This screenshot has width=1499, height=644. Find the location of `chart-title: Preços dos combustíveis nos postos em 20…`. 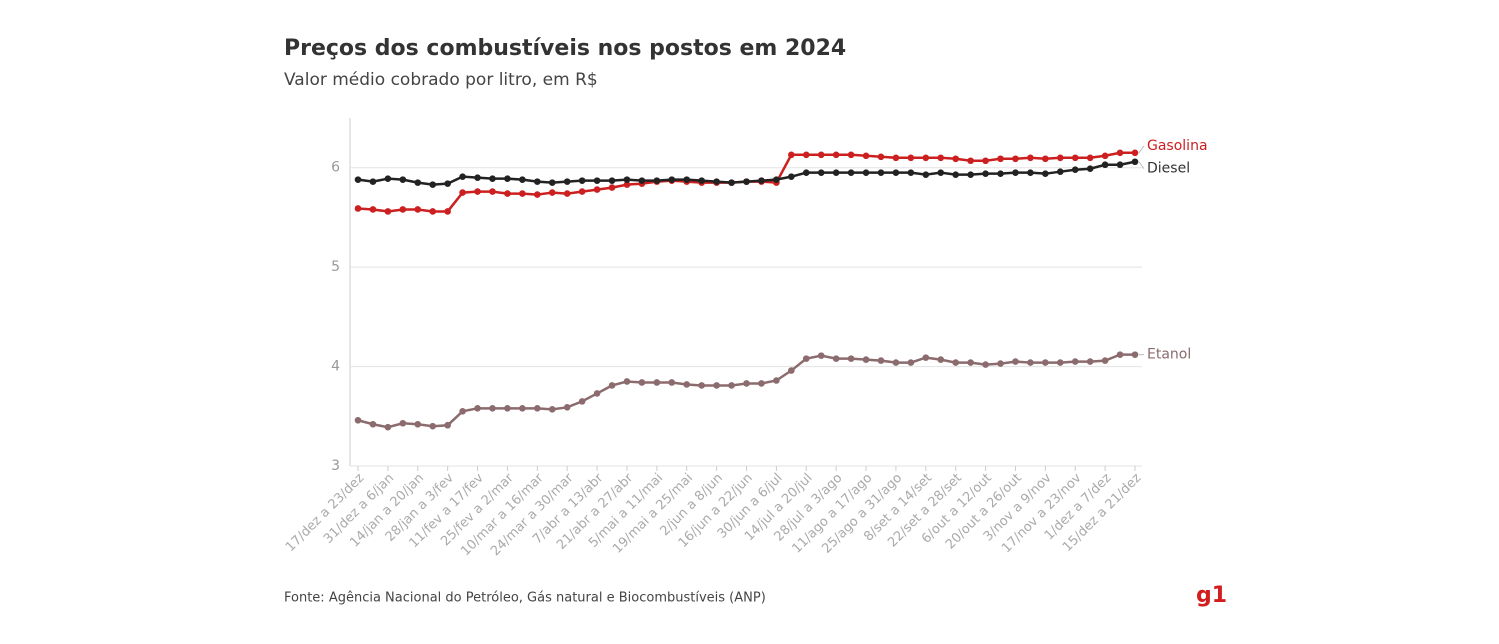

chart-title: Preços dos combustíveis nos postos em 20… is located at coordinates (565, 48).